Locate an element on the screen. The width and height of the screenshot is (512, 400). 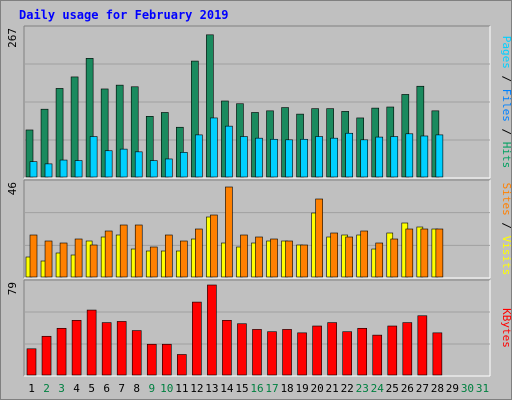
x-tick-label: 23 is located at coordinates (362, 388).